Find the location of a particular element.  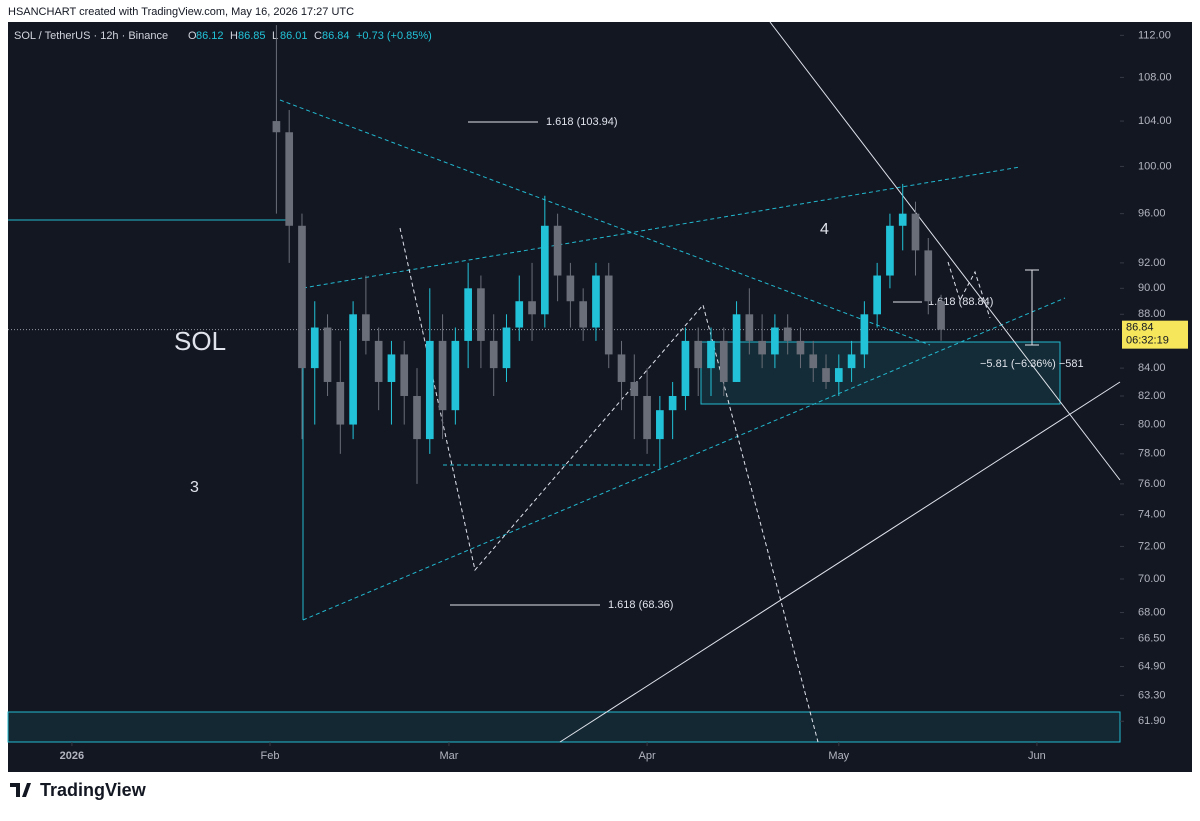

y-tick-label: 96.00 is located at coordinates (1152, 214).